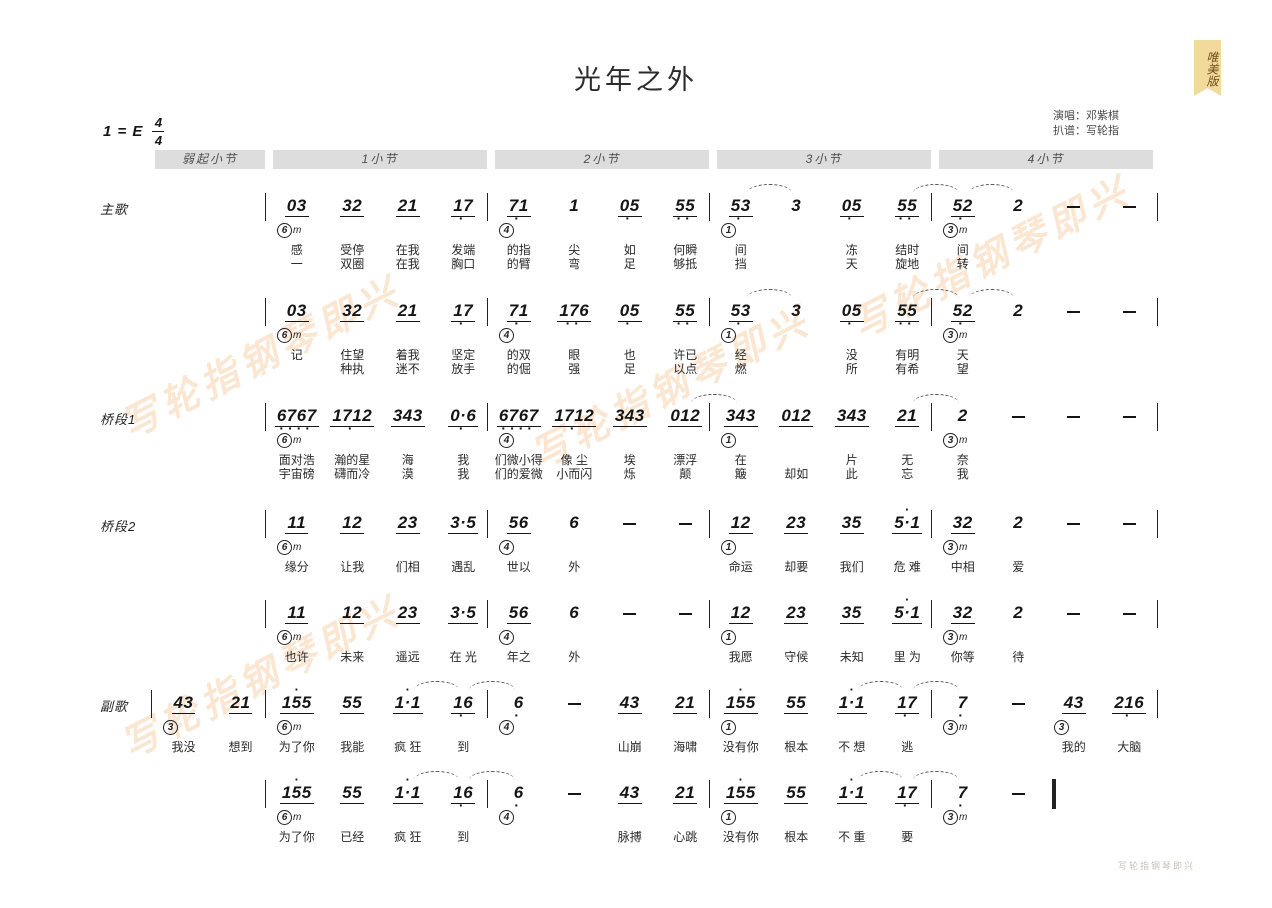  What do you see at coordinates (962, 613) in the screenshot?
I see `note-text: 32` at bounding box center [962, 613].